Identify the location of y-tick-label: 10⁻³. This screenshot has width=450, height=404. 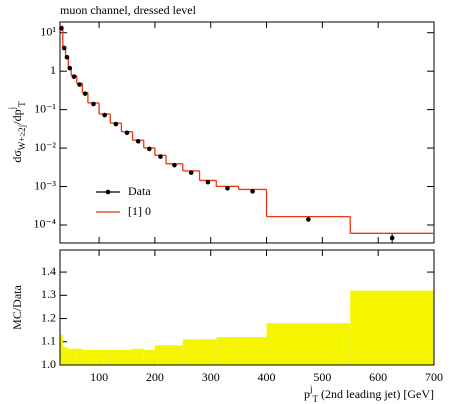
(45, 185).